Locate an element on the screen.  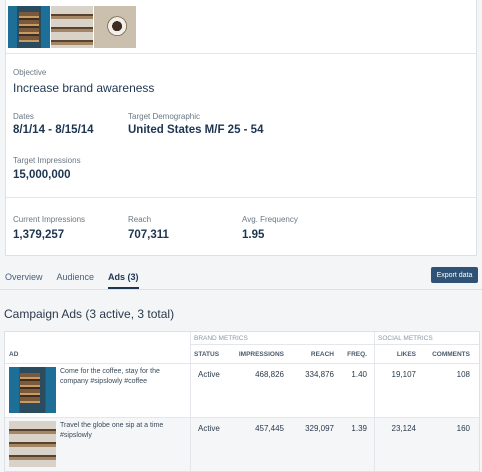
target-demographic-label: Target Demographic is located at coordinates (164, 116).